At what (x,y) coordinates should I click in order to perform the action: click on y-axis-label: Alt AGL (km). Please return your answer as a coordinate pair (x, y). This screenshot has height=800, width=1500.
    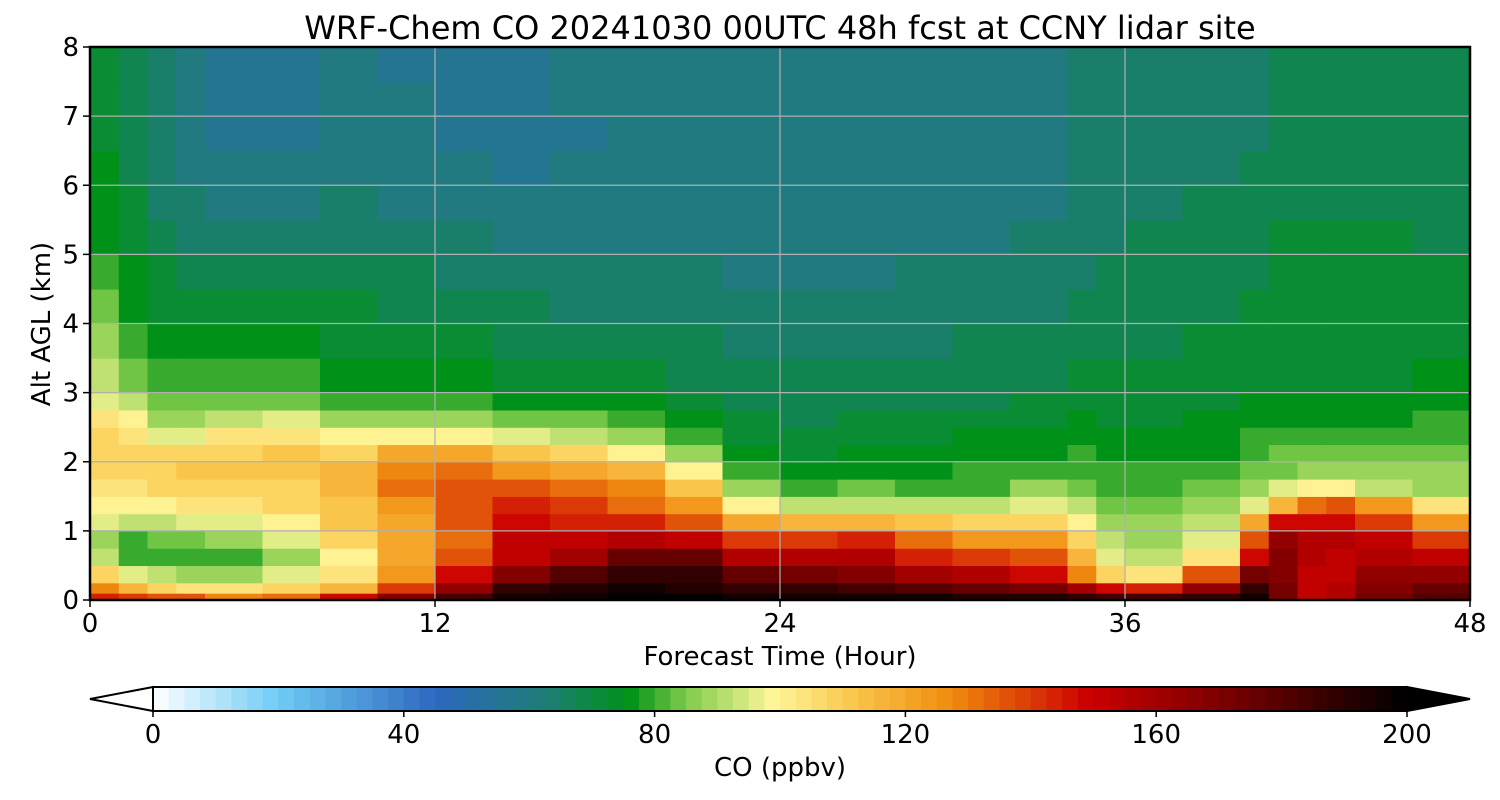
    Looking at the image, I should click on (42, 324).